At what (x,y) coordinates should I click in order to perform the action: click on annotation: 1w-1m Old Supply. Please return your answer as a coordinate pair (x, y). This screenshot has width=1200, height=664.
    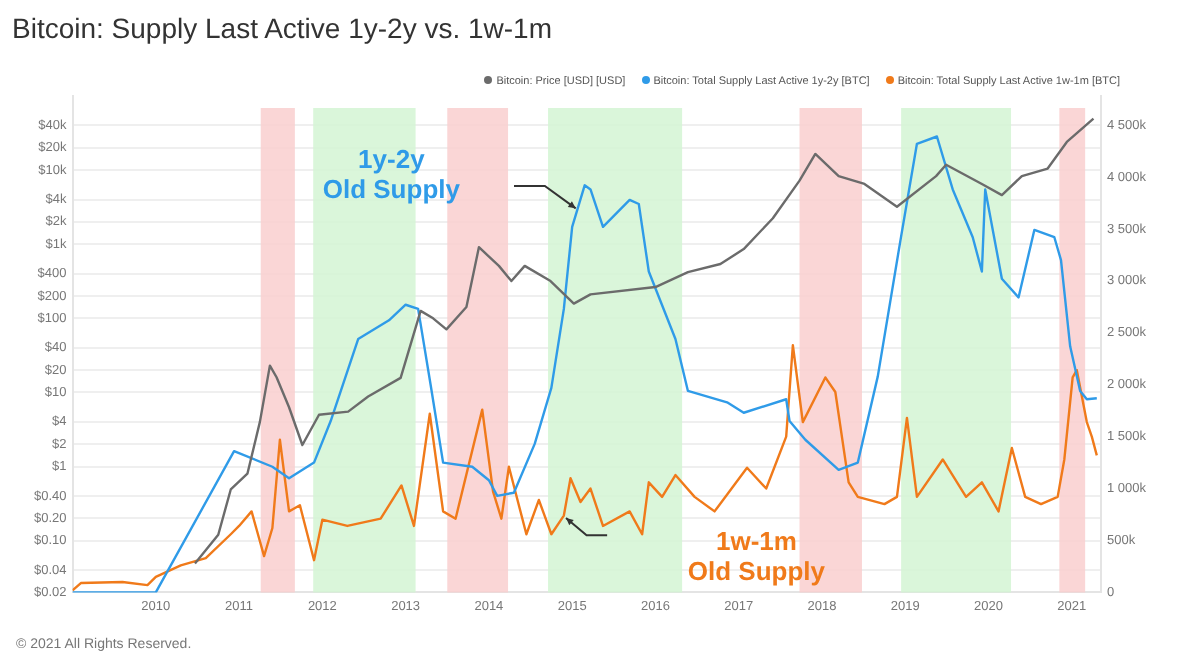
    Looking at the image, I should click on (757, 555).